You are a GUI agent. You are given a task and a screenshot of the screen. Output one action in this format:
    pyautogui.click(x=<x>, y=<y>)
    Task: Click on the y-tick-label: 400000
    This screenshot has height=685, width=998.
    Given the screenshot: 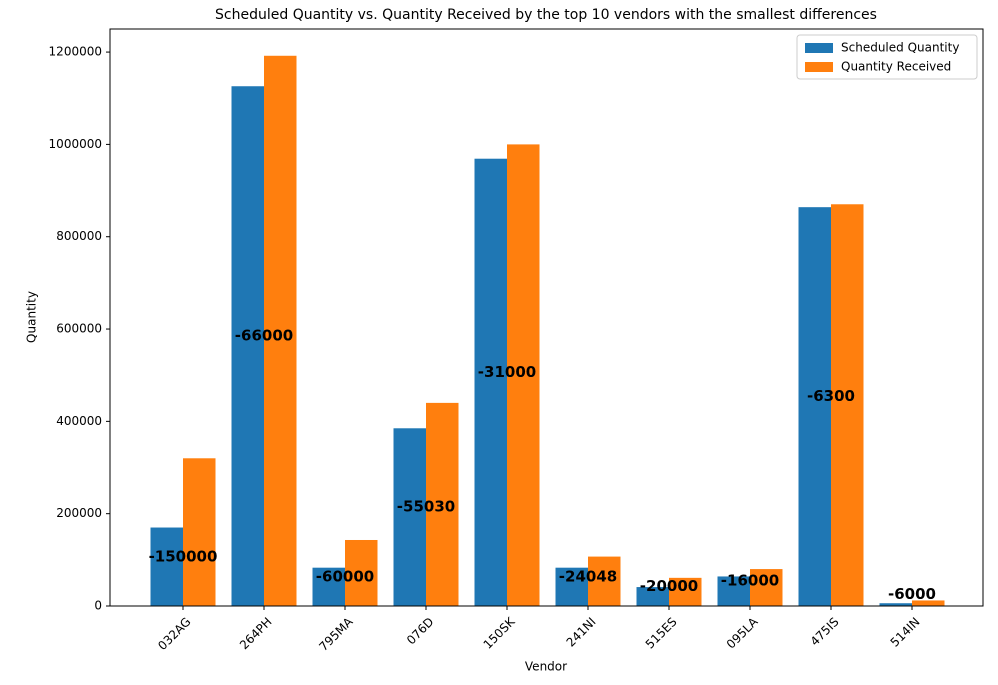 What is the action you would take?
    pyautogui.click(x=79, y=421)
    